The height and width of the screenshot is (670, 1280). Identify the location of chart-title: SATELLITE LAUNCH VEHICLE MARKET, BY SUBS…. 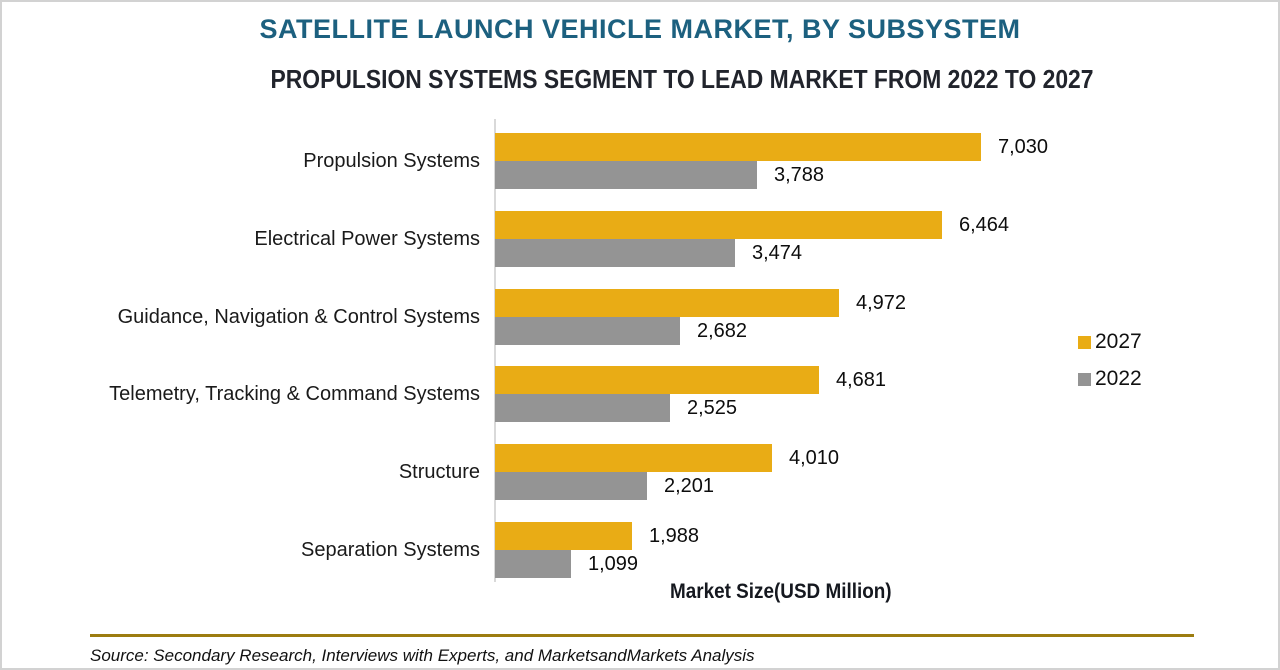
(640, 29).